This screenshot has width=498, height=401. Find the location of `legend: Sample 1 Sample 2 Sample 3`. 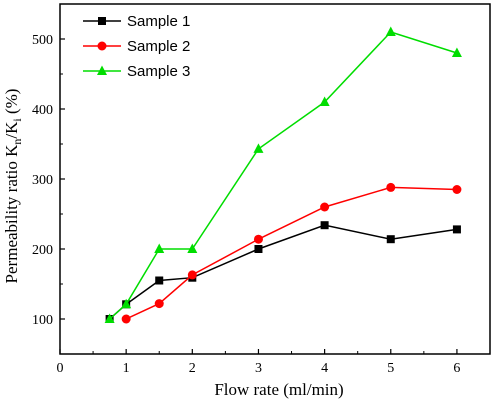

legend: Sample 1 Sample 2 Sample 3 is located at coordinates (136, 46).